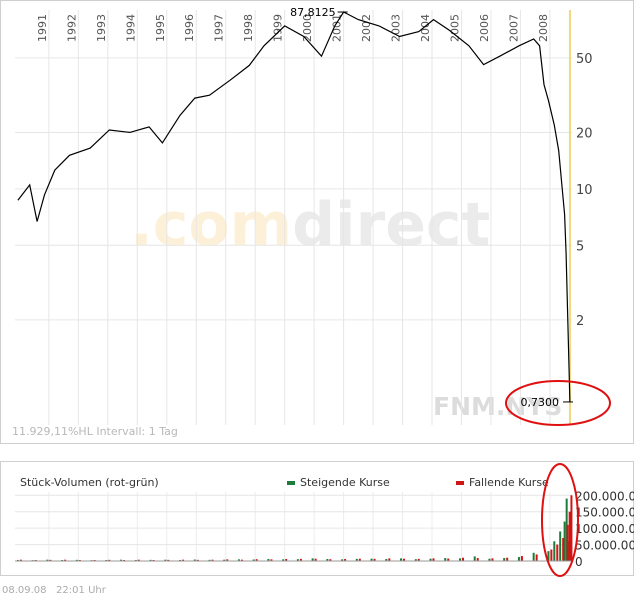 The image size is (634, 597). What do you see at coordinates (604, 513) in the screenshot?
I see `y-tick-label: 150.000.0` at bounding box center [604, 513].